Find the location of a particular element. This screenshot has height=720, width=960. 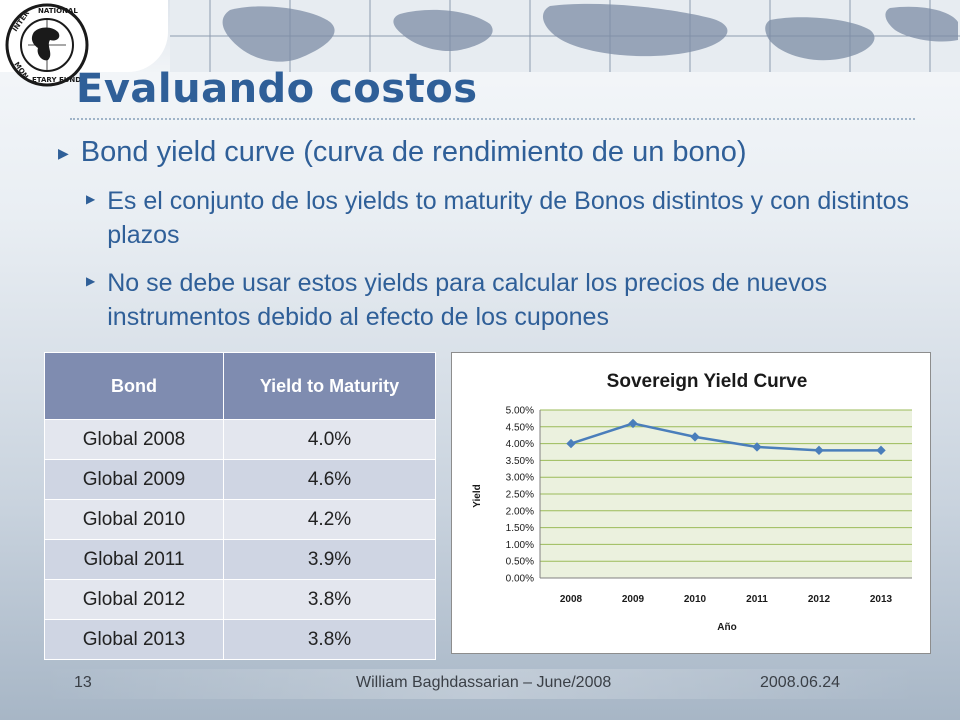

bond-cell: Global 2012 is located at coordinates (134, 599).